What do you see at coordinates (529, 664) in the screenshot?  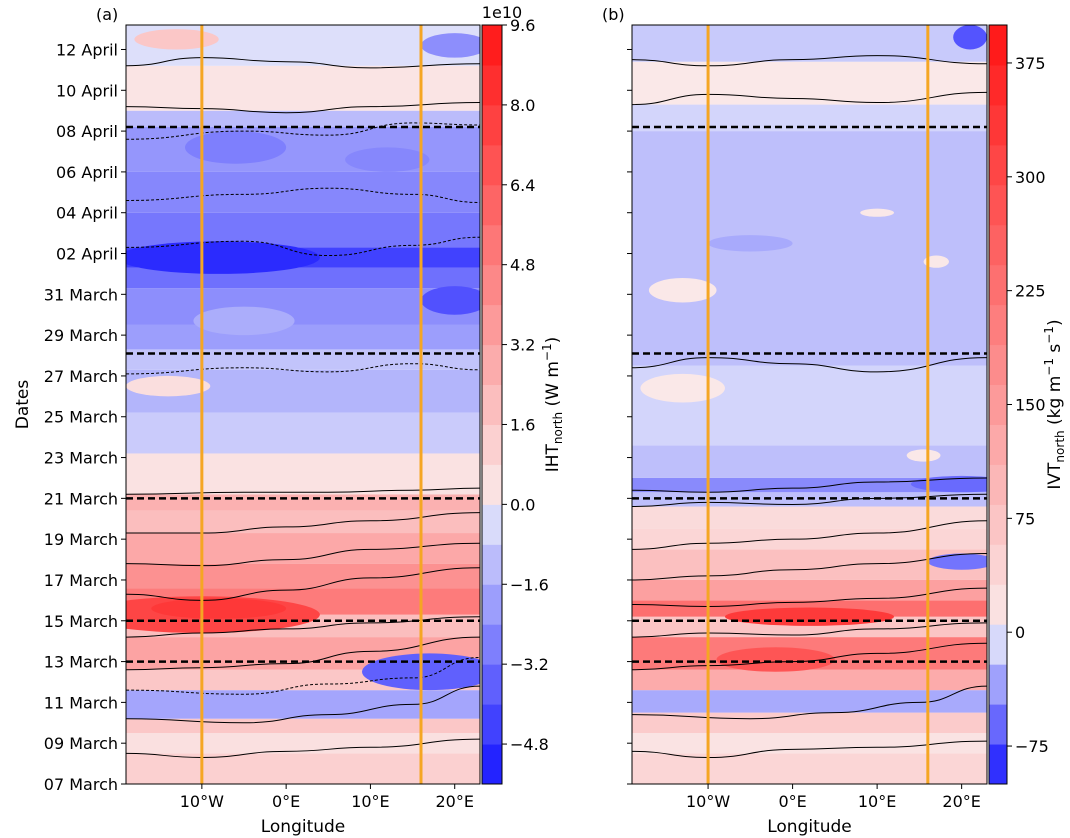 I see `colorbar-tick-label: −3.2` at bounding box center [529, 664].